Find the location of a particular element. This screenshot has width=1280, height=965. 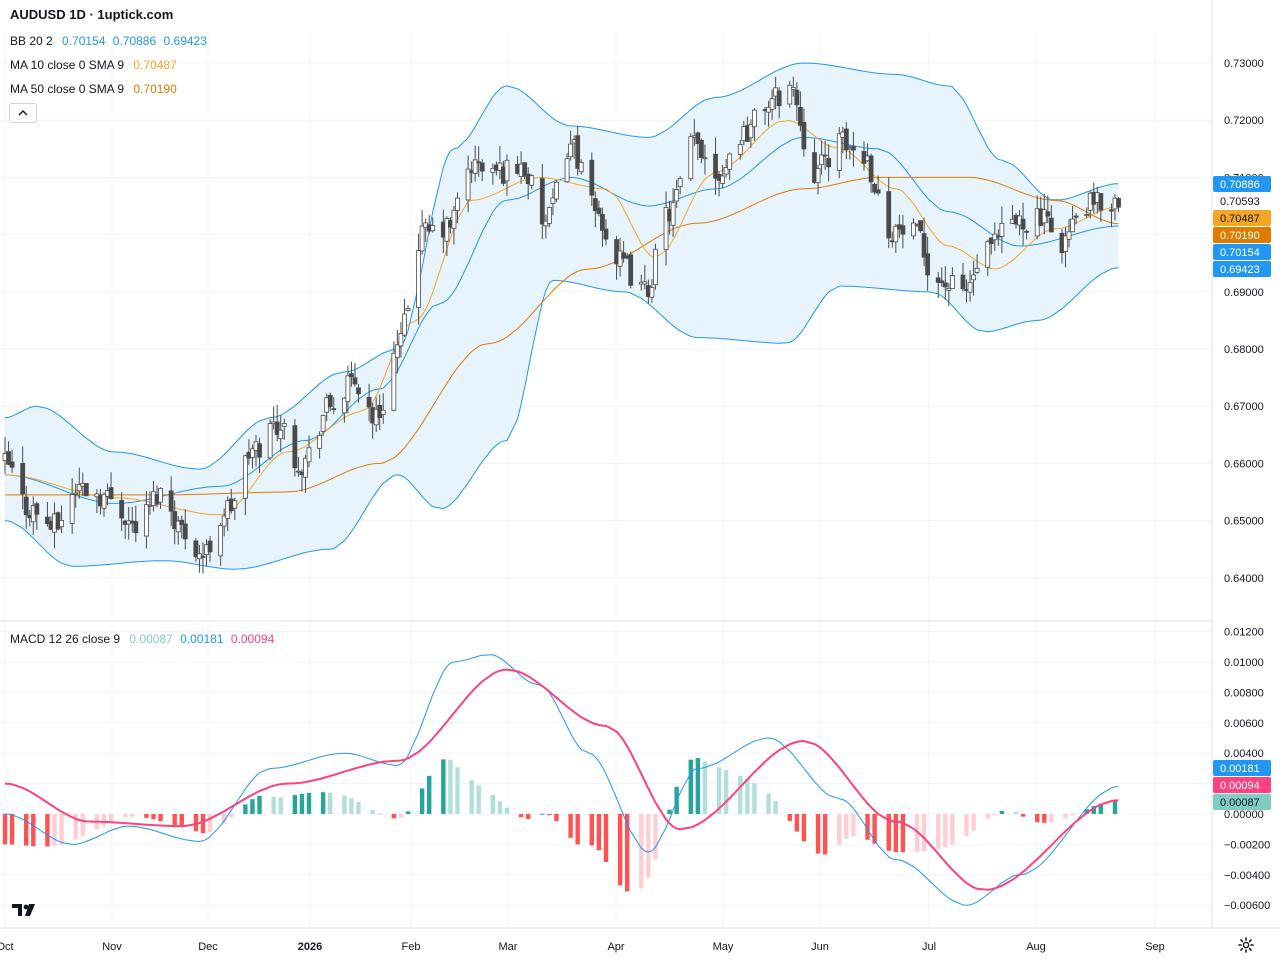

time-axis-tick-label: Jul is located at coordinates (929, 947).